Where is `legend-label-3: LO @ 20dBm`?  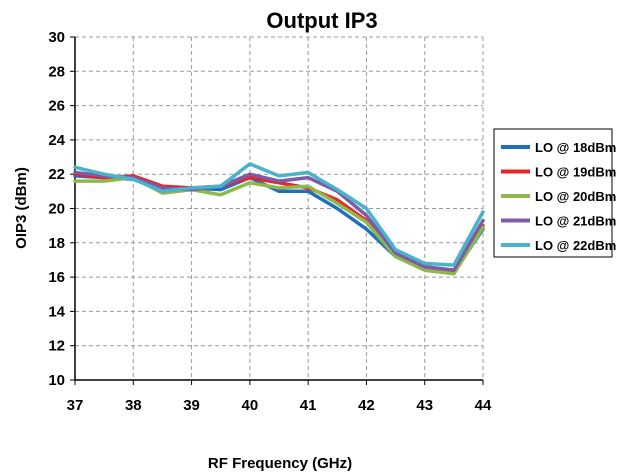
legend-label-3: LO @ 20dBm is located at coordinates (575, 196).